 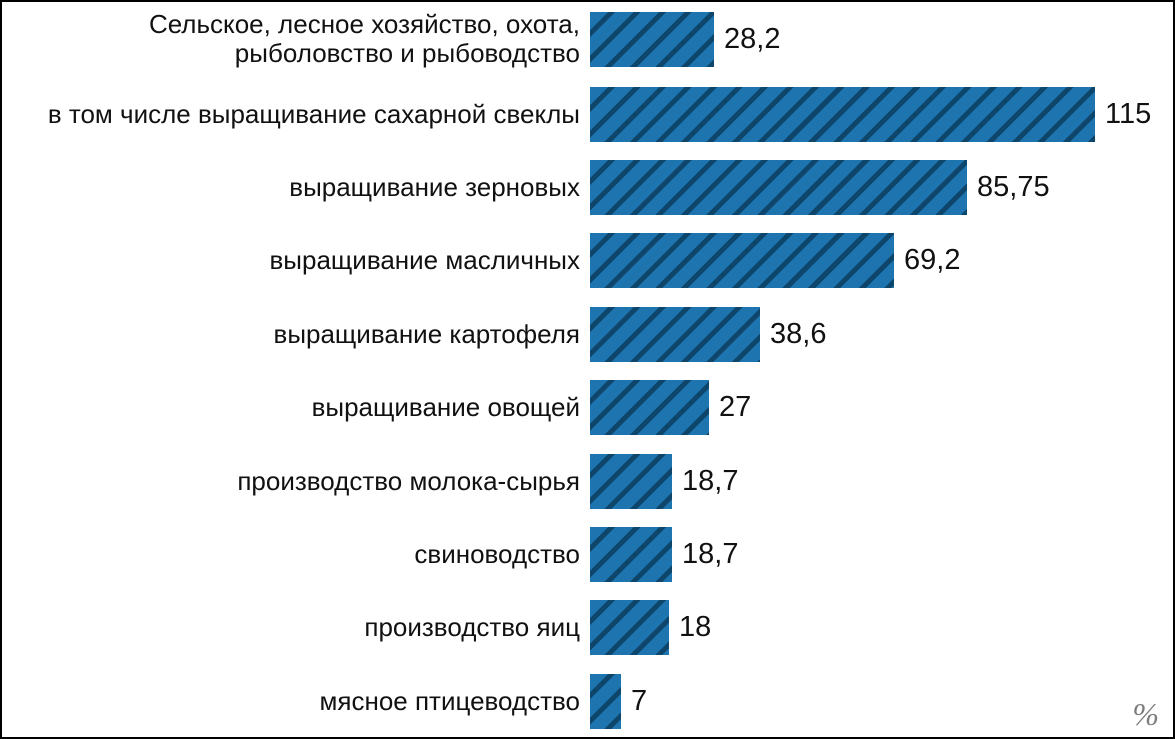 I want to click on bar-label: свиноводство, so click(x=497, y=554).